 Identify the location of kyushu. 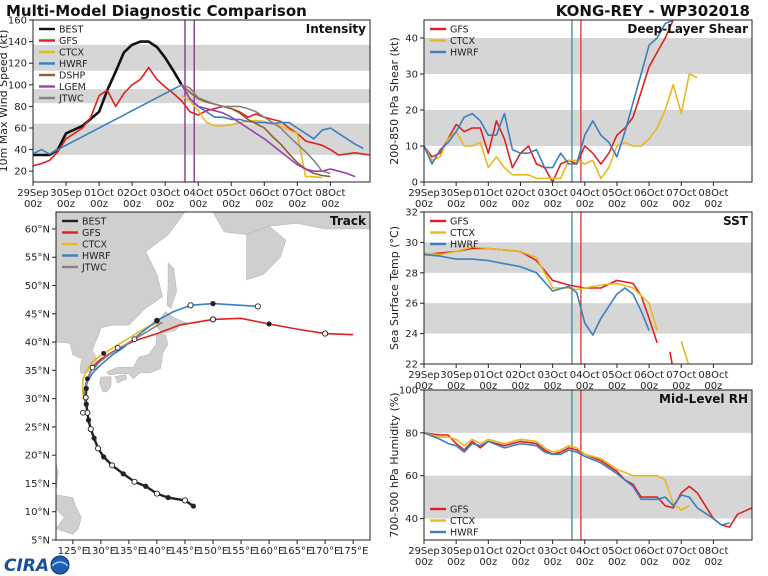
(105, 384).